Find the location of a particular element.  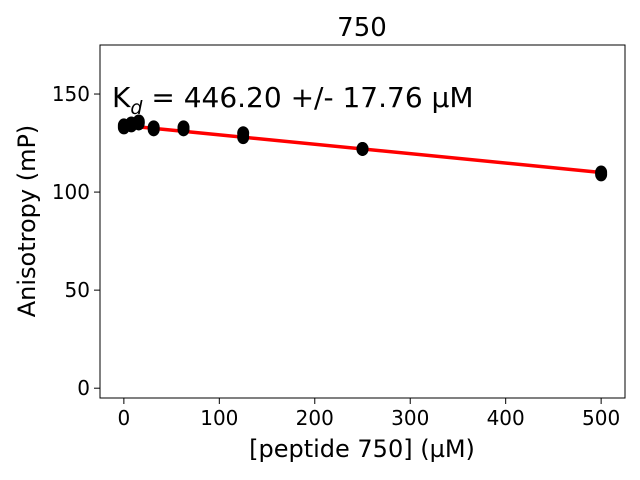

kd-subscript: d is located at coordinates (136, 108).